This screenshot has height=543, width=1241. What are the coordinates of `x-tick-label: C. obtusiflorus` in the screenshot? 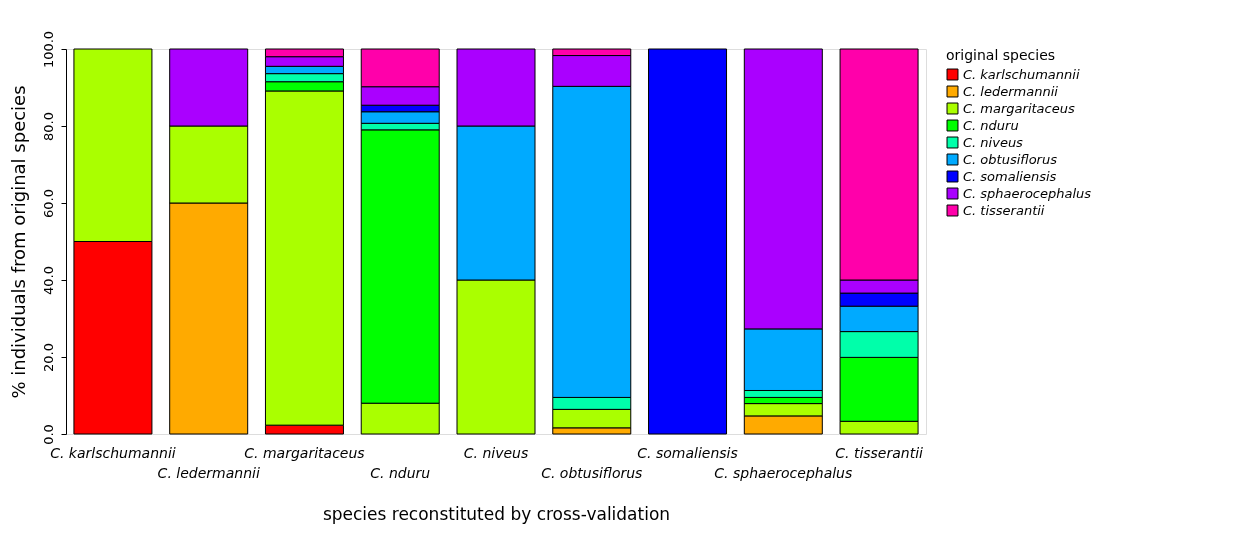 It's located at (592, 472).